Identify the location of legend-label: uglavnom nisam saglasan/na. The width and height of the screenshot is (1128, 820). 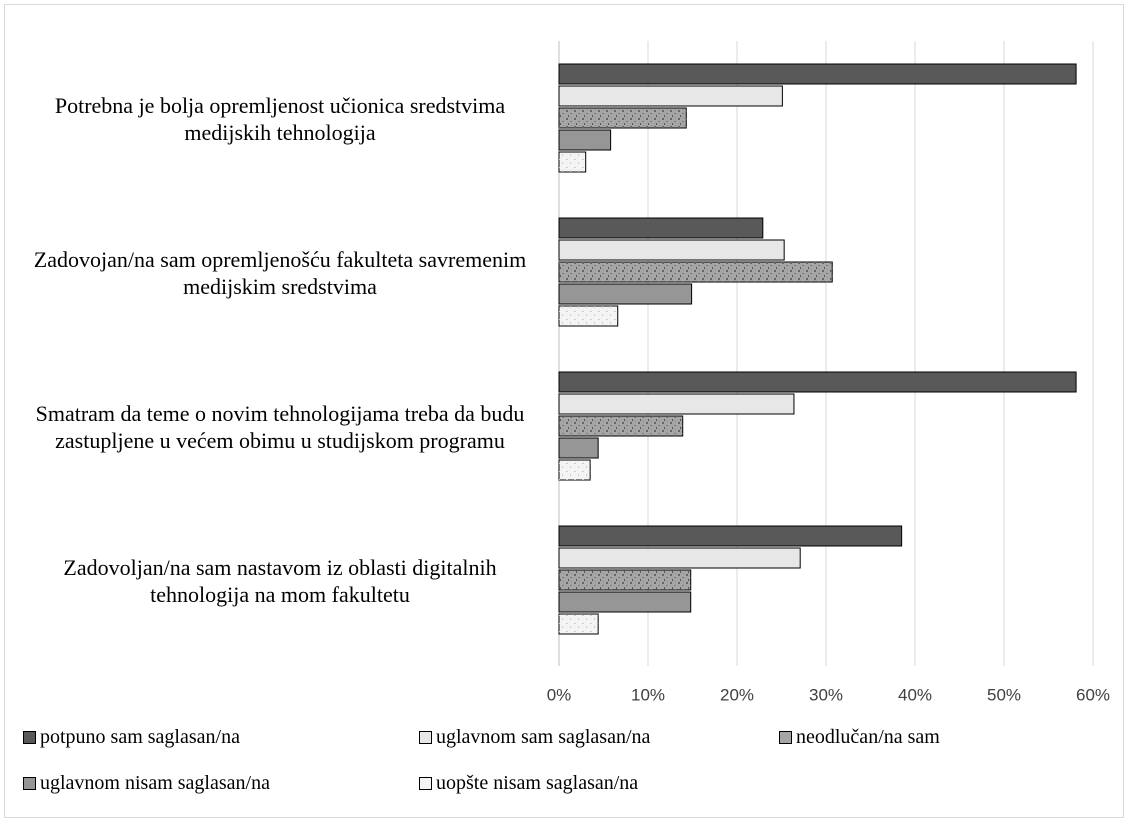
(155, 783).